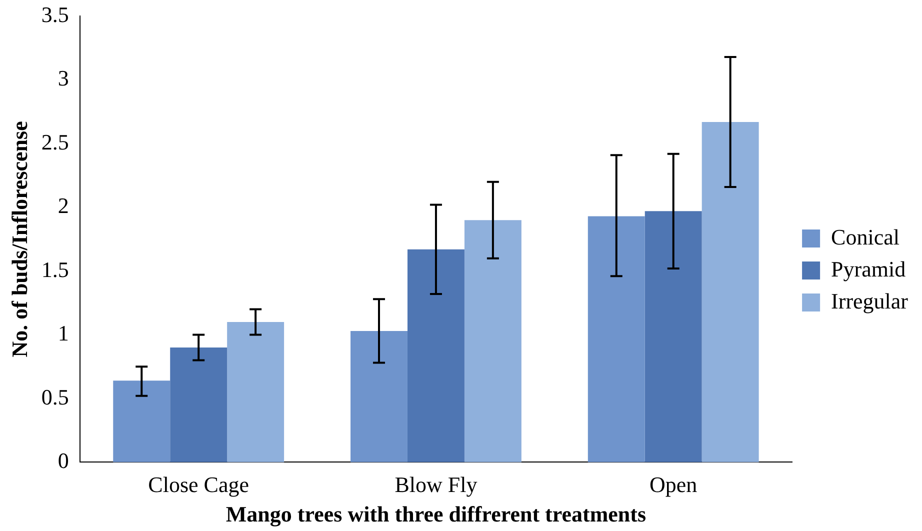  What do you see at coordinates (63, 205) in the screenshot?
I see `y-tick-label: 2` at bounding box center [63, 205].